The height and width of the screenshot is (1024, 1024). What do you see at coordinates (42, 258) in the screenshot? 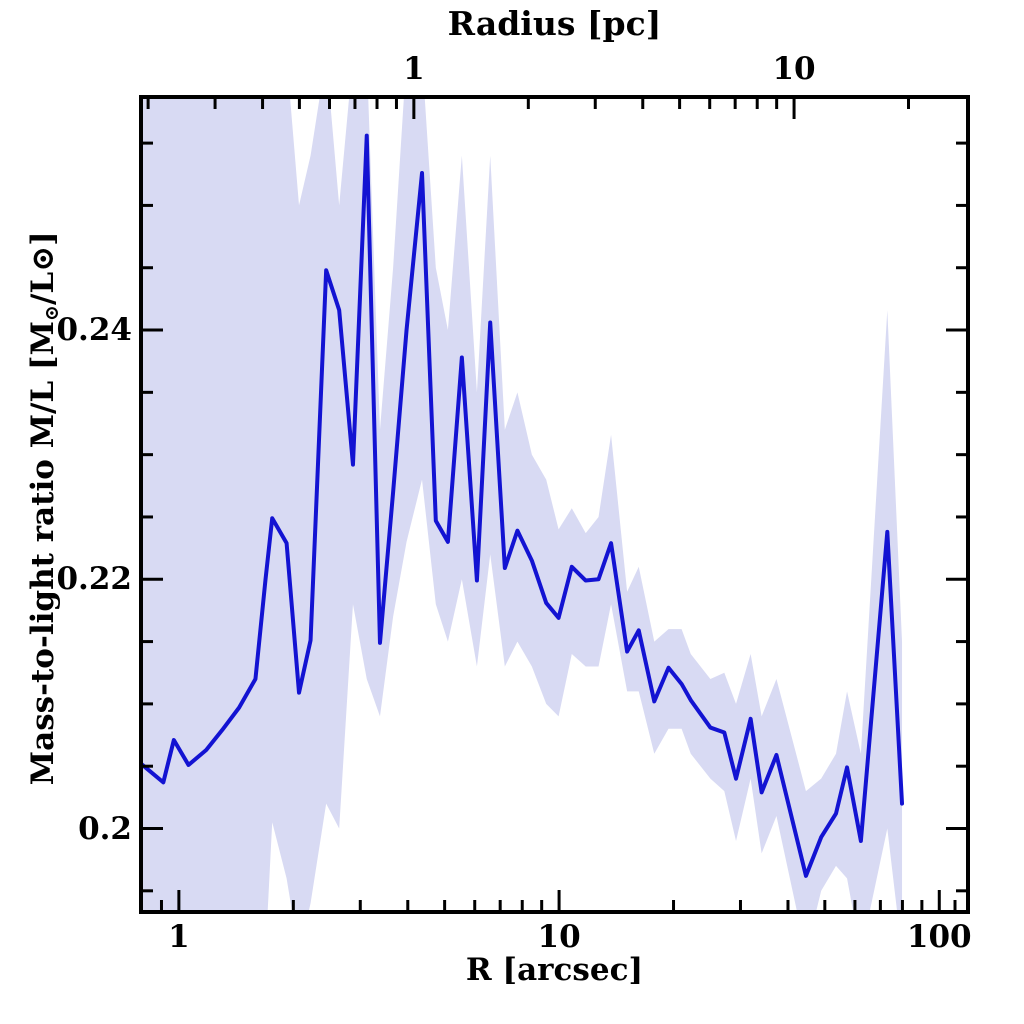
I see `sun-symbol: ⊙` at bounding box center [42, 258].